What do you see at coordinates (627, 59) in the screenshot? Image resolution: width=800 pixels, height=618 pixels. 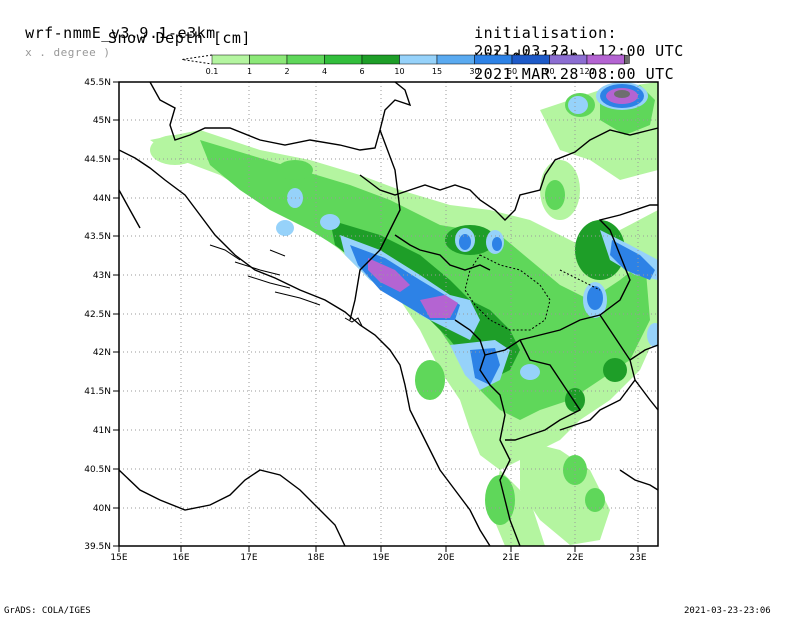 I see `colorbar-right-end` at bounding box center [627, 59].